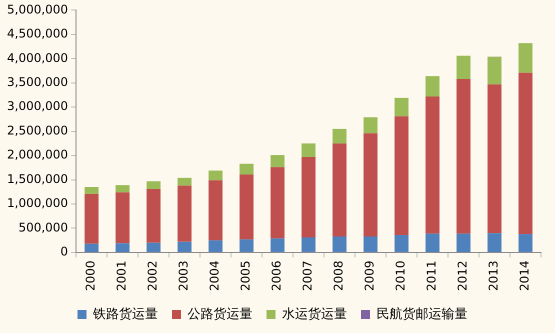 The height and width of the screenshot is (333, 555). What do you see at coordinates (307, 276) in the screenshot?
I see `x-tick-label: 2007` at bounding box center [307, 276].